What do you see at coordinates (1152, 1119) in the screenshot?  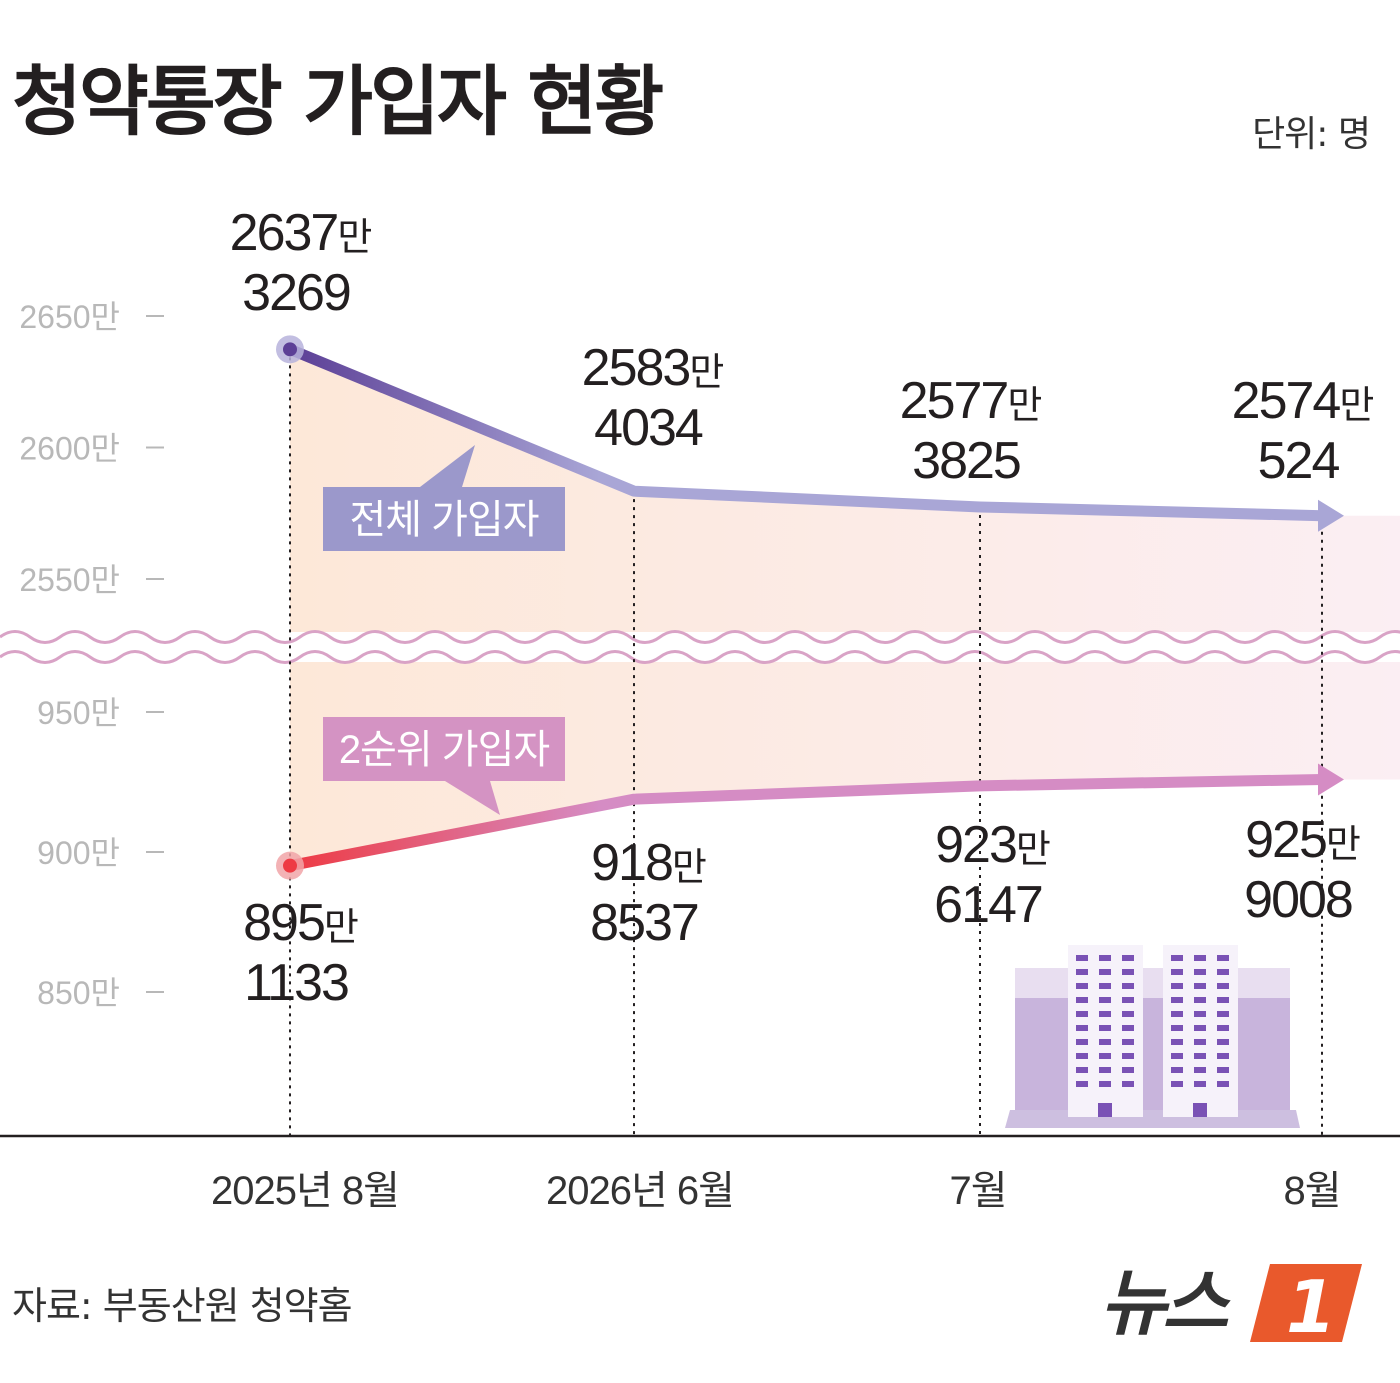 I see `building-base` at bounding box center [1152, 1119].